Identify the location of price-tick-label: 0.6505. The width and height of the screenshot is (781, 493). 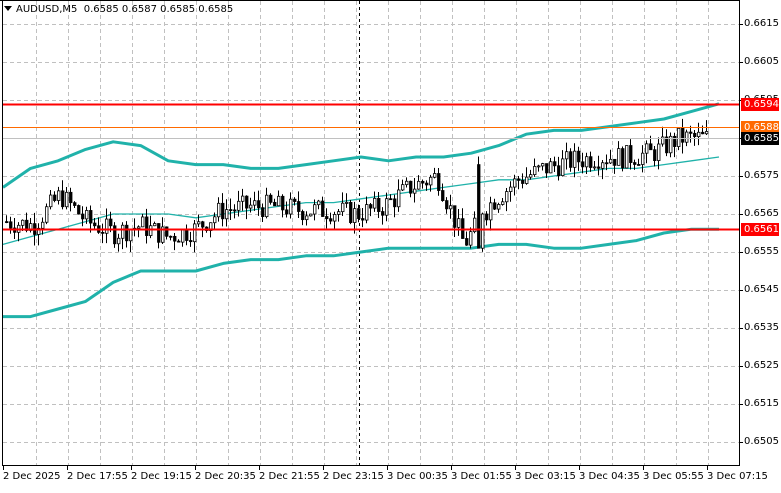
(761, 441).